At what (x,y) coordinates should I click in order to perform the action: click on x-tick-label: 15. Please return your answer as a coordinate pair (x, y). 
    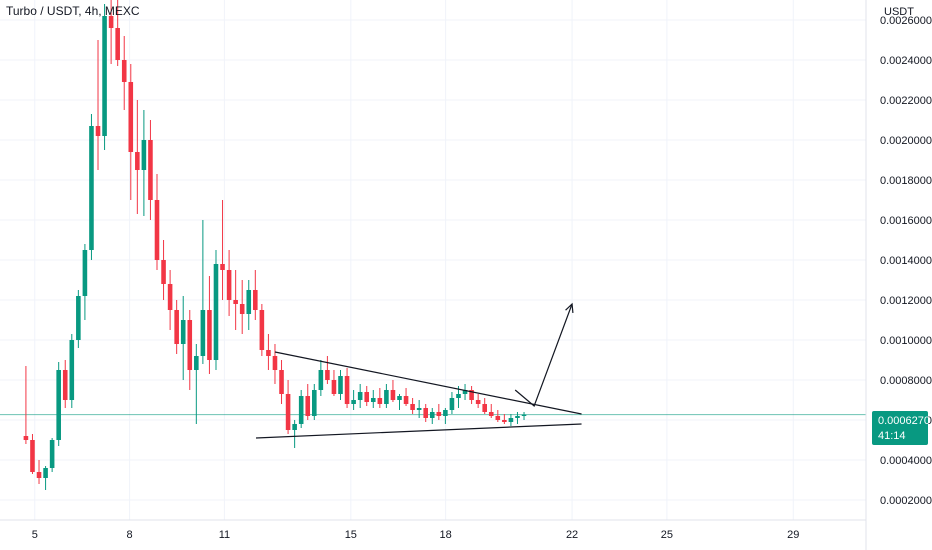
    Looking at the image, I should click on (351, 535).